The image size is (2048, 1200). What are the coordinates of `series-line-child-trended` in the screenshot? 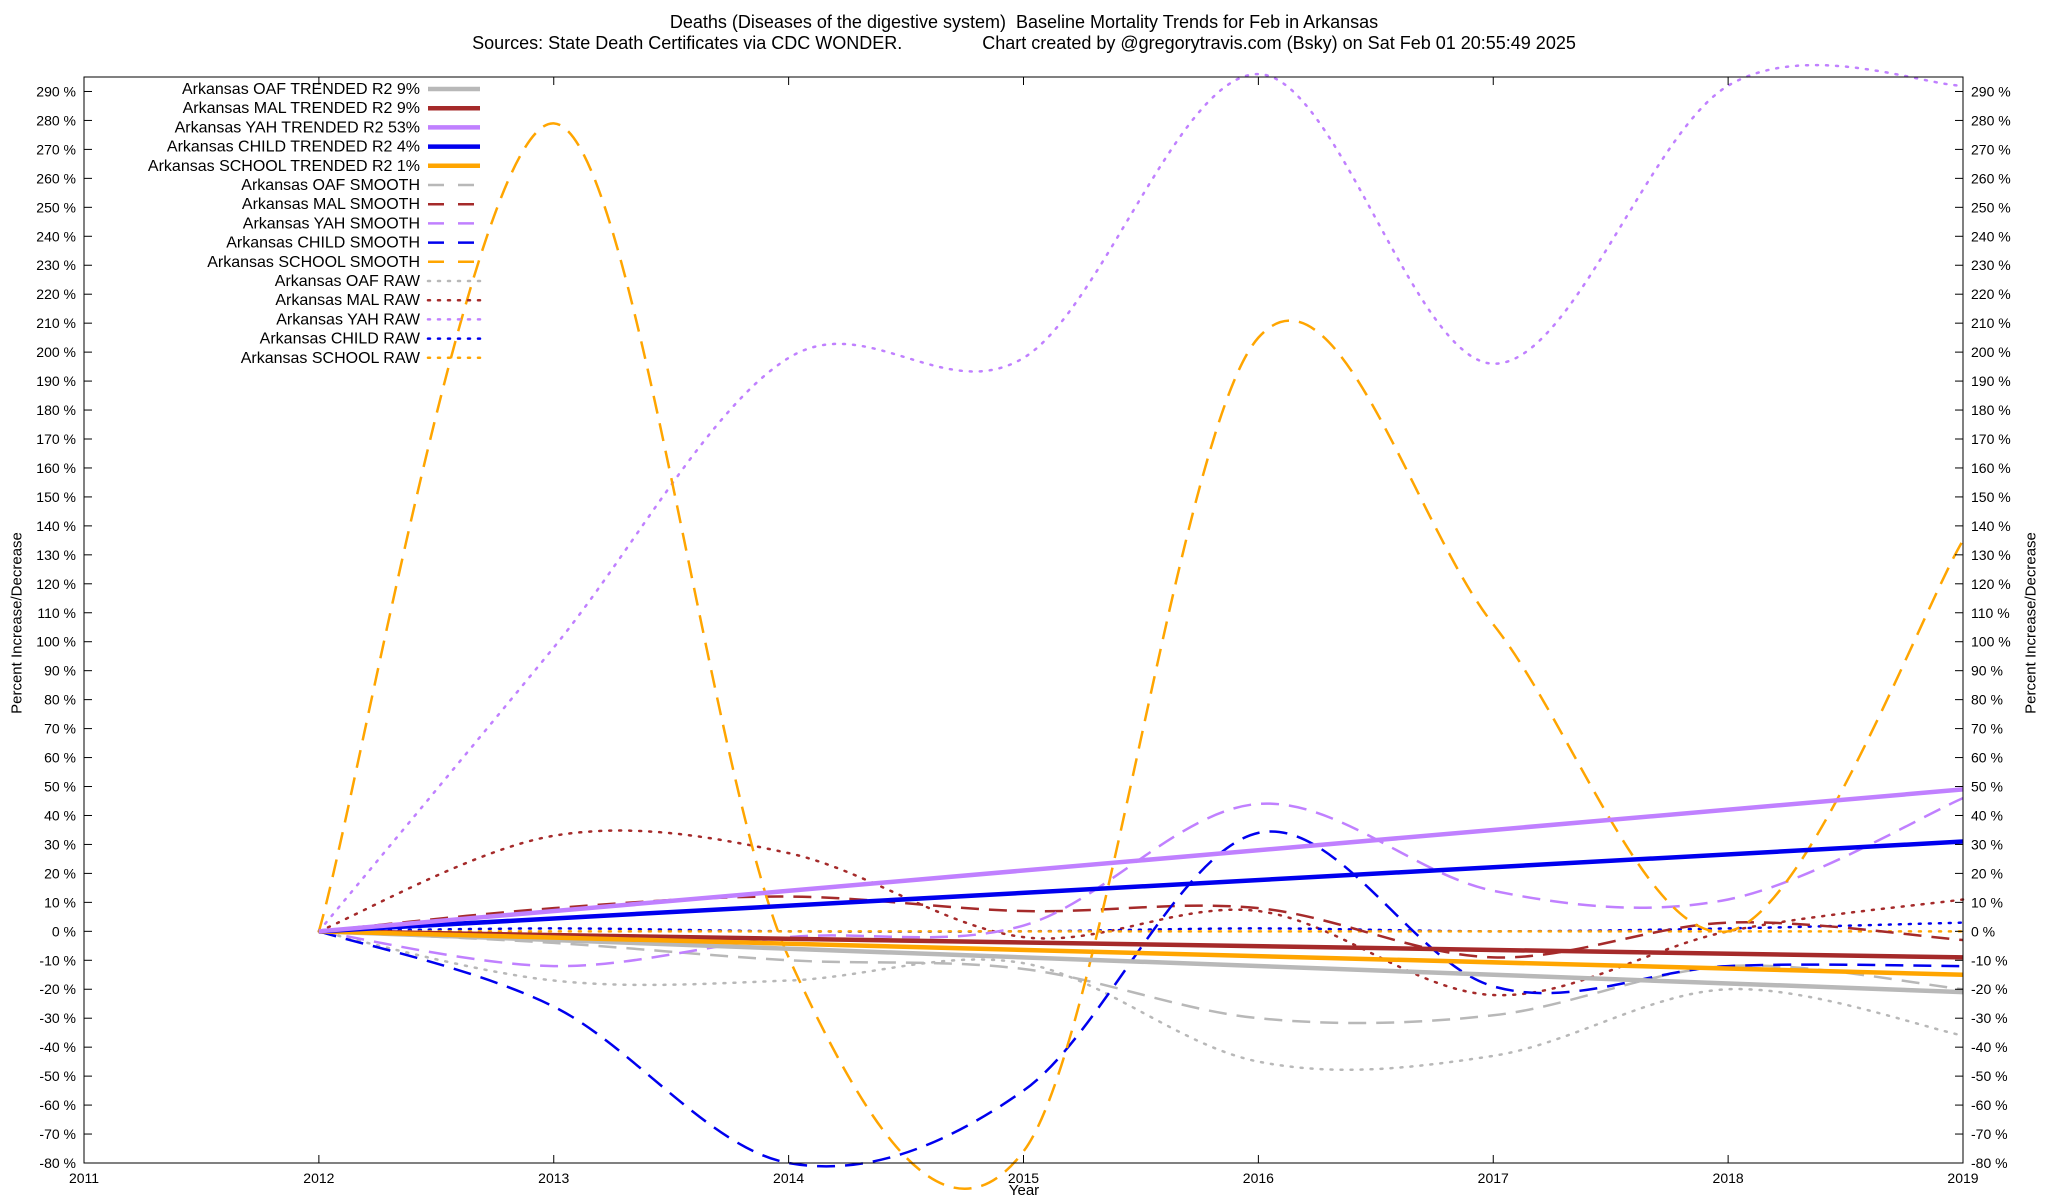 It's located at (1141, 886).